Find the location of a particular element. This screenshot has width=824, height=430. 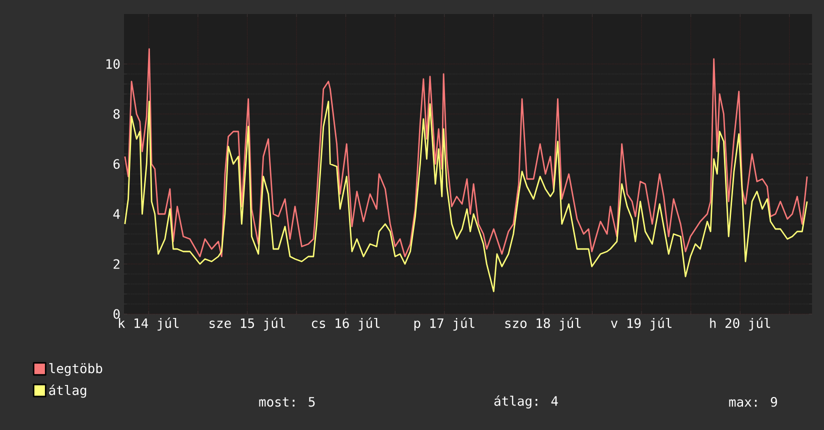

y-tick-label: 10 is located at coordinates (113, 64).